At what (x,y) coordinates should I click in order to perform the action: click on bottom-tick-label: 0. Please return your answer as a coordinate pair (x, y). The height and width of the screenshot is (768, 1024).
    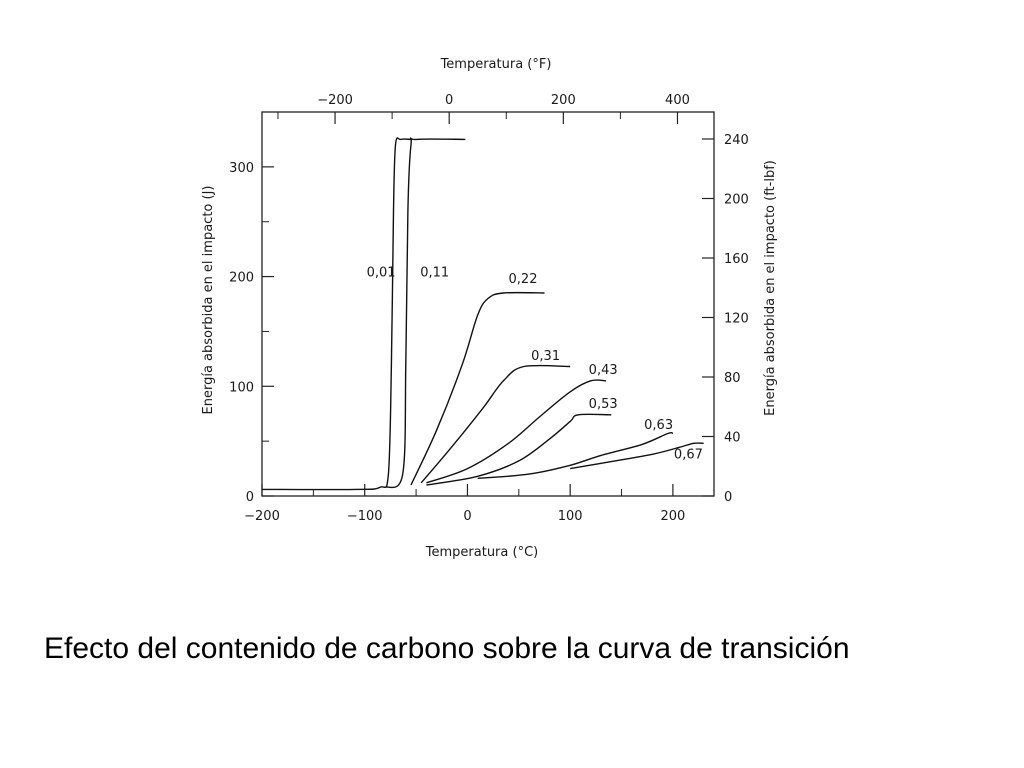
    Looking at the image, I should click on (467, 516).